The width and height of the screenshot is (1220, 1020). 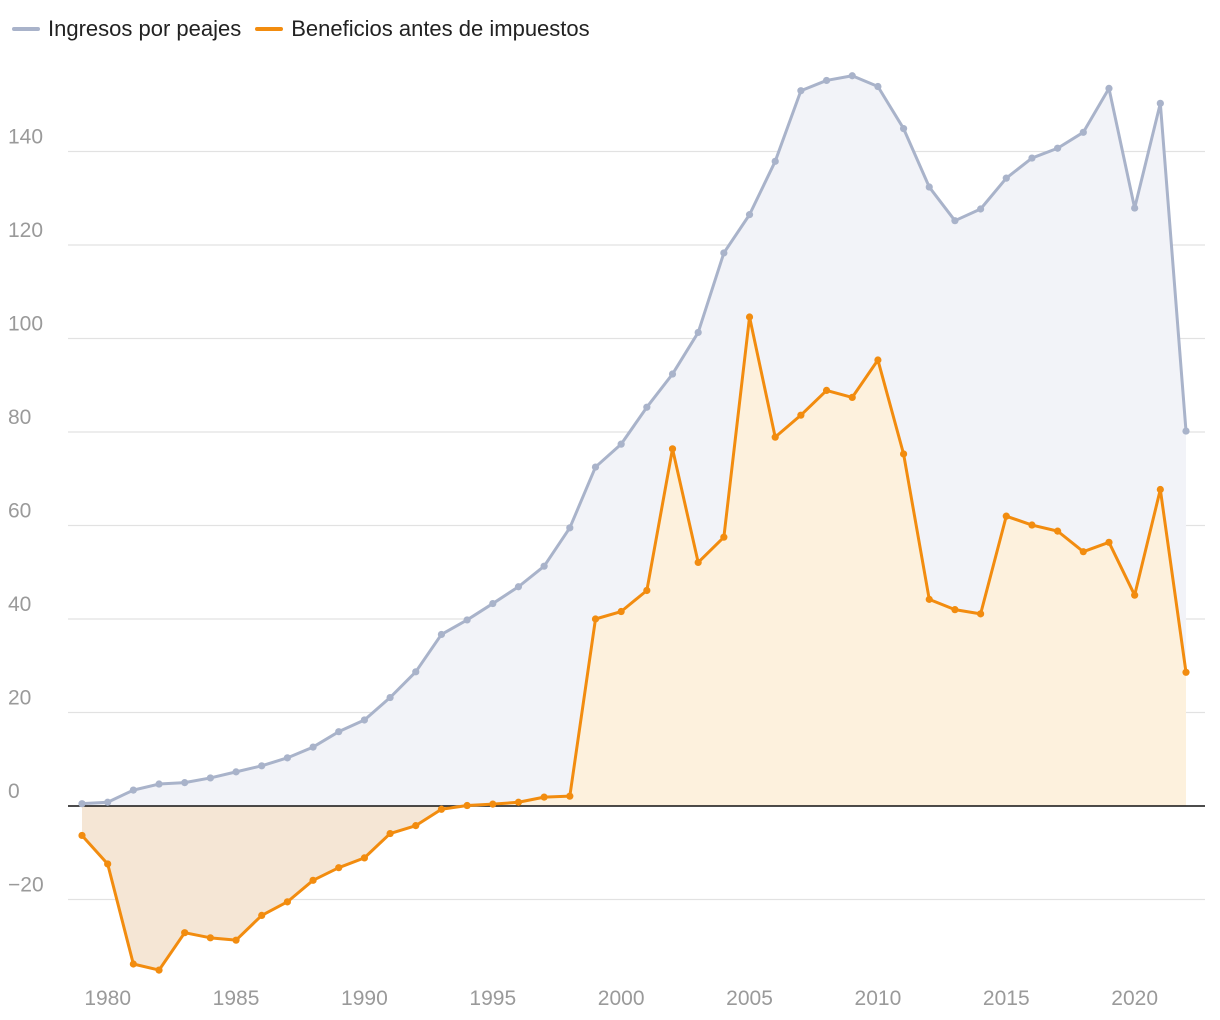 I want to click on point-beneficios-1992, so click(x=416, y=826).